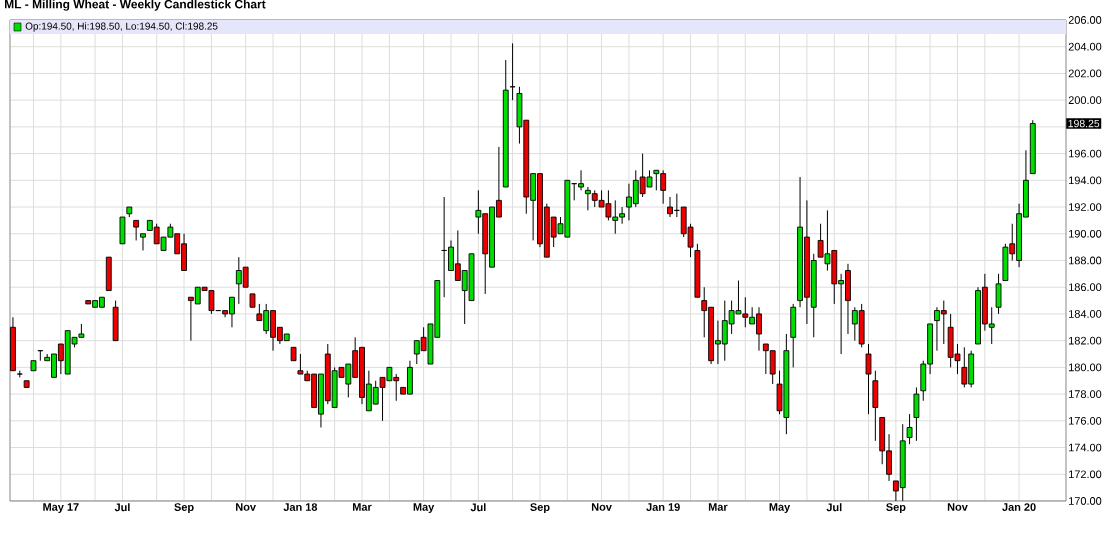 The width and height of the screenshot is (1108, 542). I want to click on x-tick-label: May 17, so click(61, 508).